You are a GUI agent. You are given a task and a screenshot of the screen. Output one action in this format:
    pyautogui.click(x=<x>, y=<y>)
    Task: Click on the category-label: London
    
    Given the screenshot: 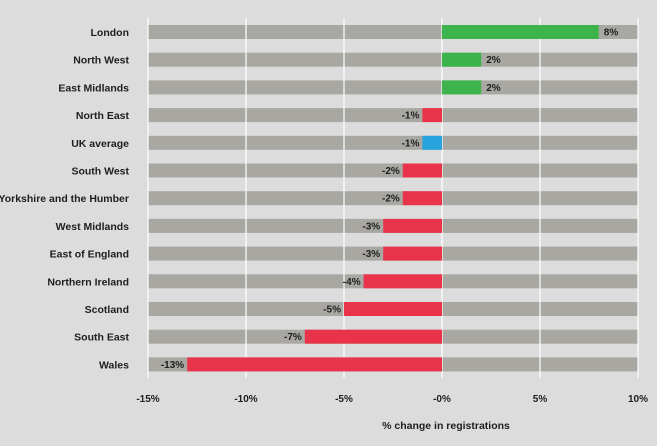 What is the action you would take?
    pyautogui.click(x=110, y=33)
    